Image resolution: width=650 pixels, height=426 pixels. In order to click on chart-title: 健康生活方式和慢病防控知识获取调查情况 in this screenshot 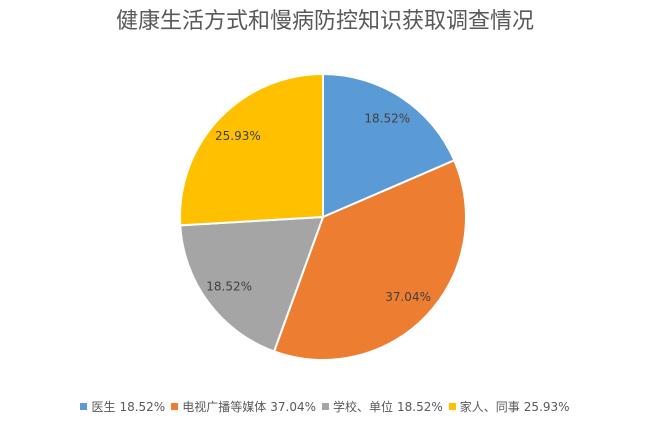, I will do `click(325, 21)`.